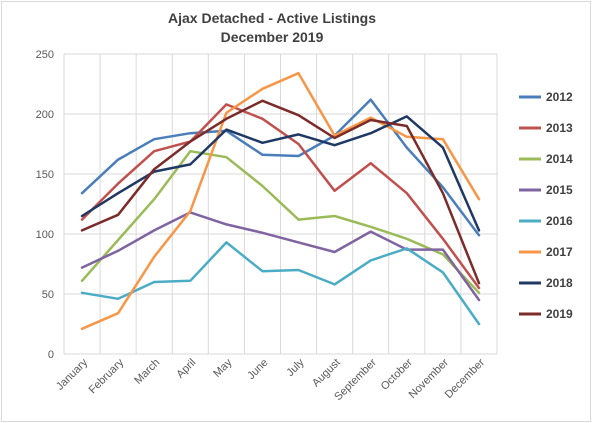 This screenshot has height=423, width=592. Describe the element at coordinates (147, 372) in the screenshot. I see `x-tick-label: March` at that location.